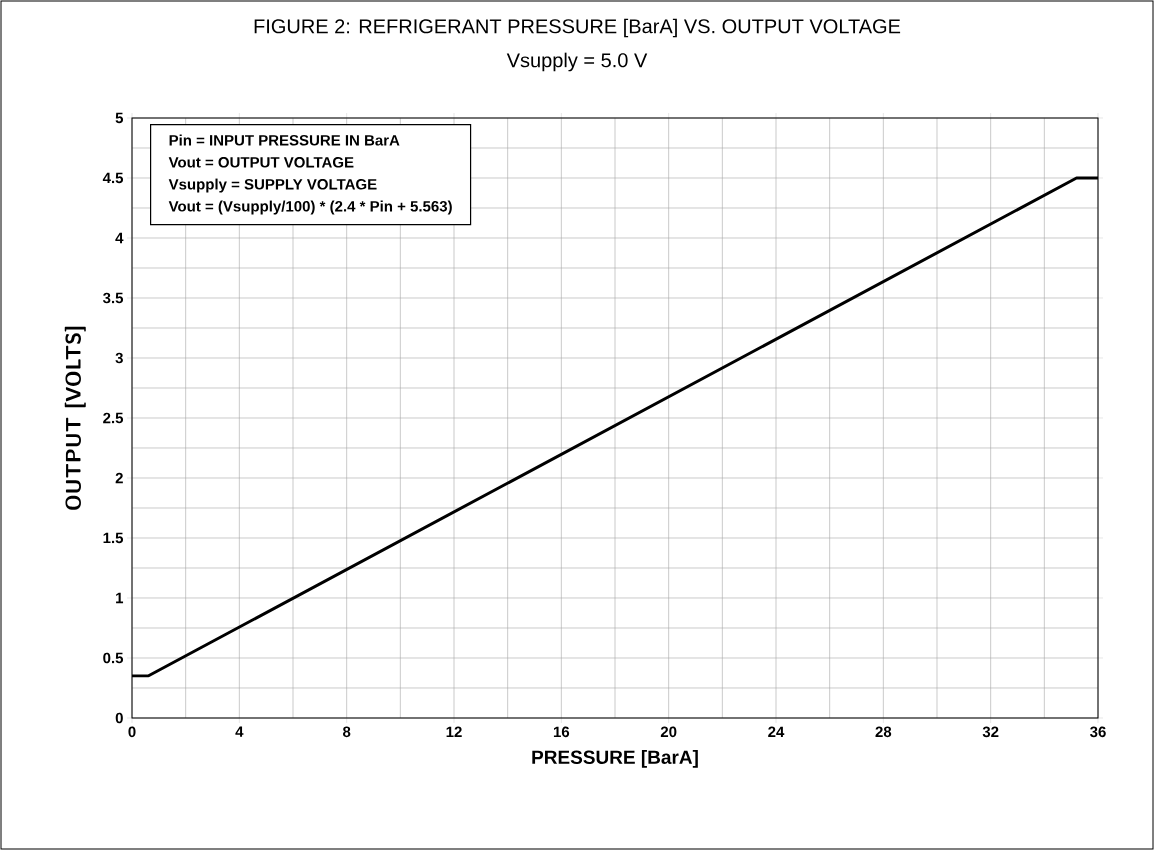 The image size is (1154, 850). I want to click on y-tick-label: 1.5, so click(113, 538).